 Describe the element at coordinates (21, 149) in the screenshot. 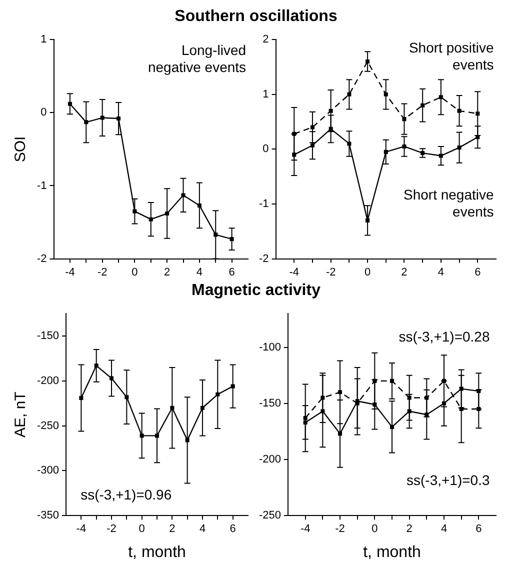

I see `y-axis-title: SOI` at that location.